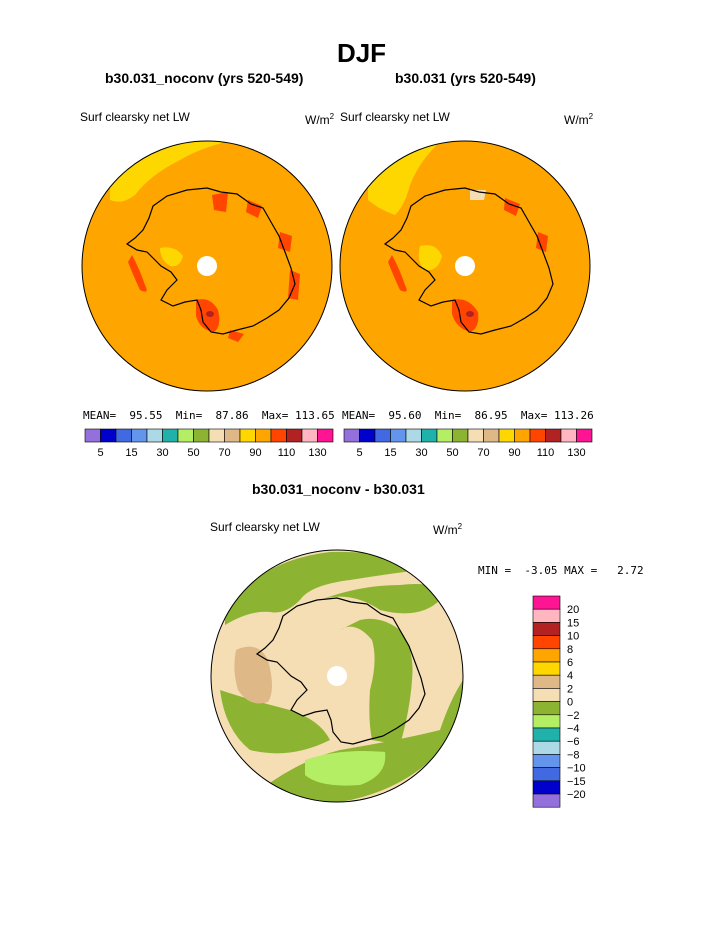 This screenshot has height=935, width=723. Describe the element at coordinates (320, 119) in the screenshot. I see `panel-left-units: W/m2` at that location.